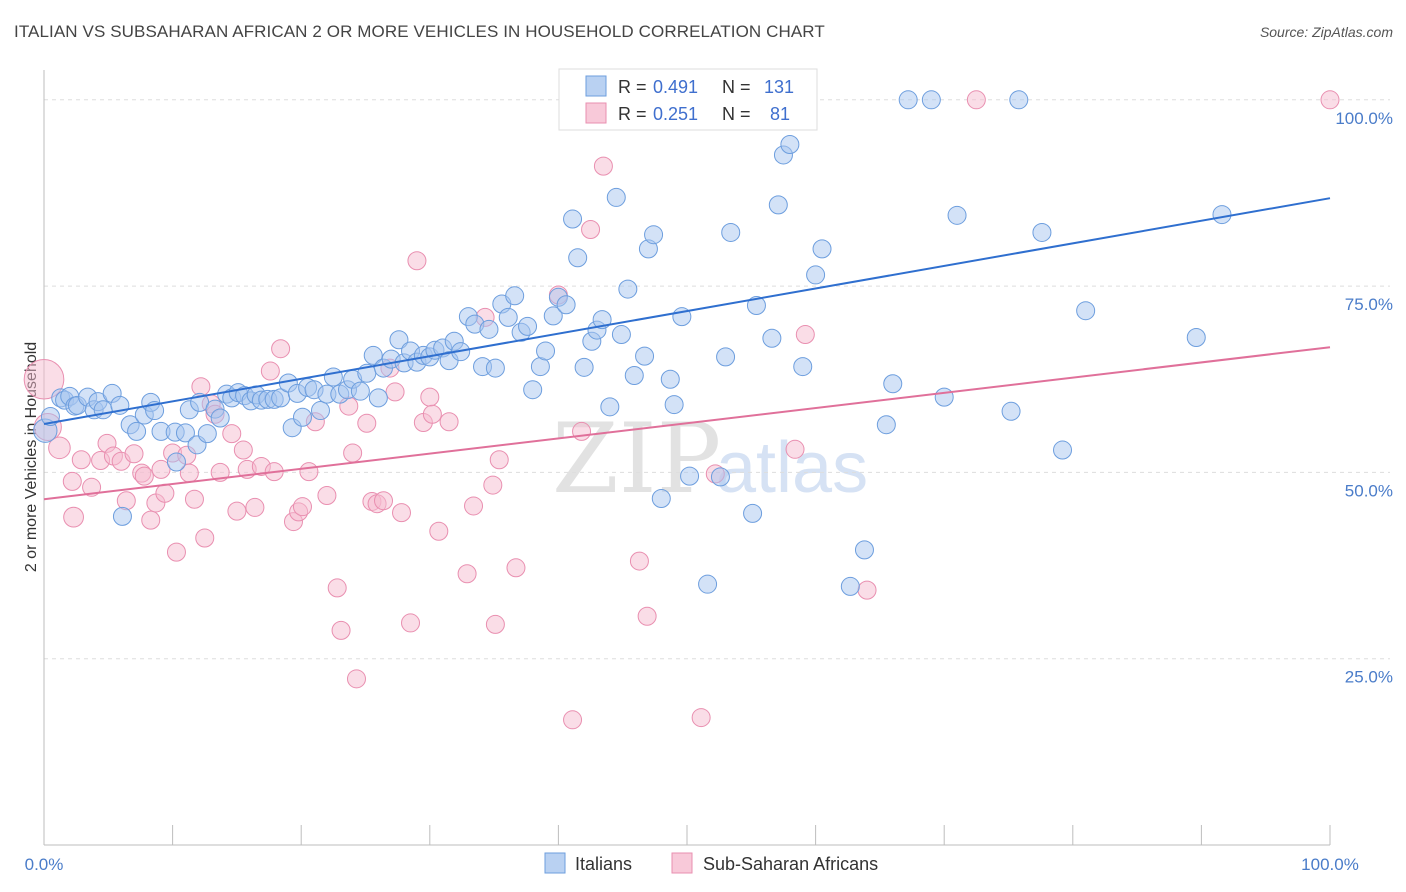 This screenshot has height=892, width=1406. I want to click on y-axis-tick-labels: 25.0% 50.0% 75.0% 100.0%, so click(1364, 398).